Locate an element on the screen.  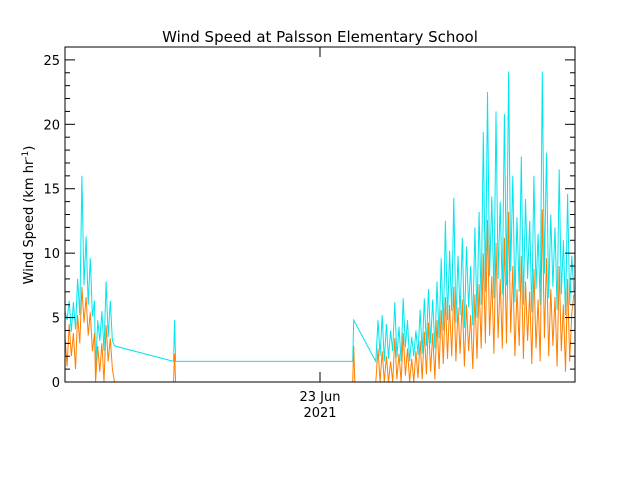
x-tick-label-year: 2021 is located at coordinates (319, 413).